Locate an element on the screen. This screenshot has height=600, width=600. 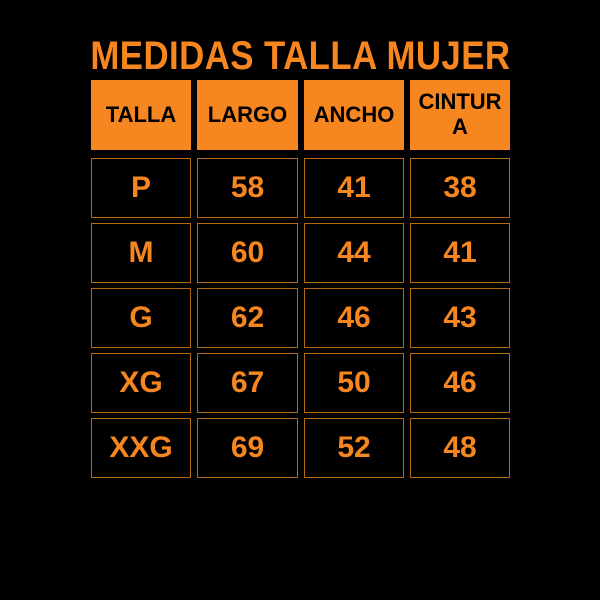
cell-xg-largo: 67 is located at coordinates (247, 383).